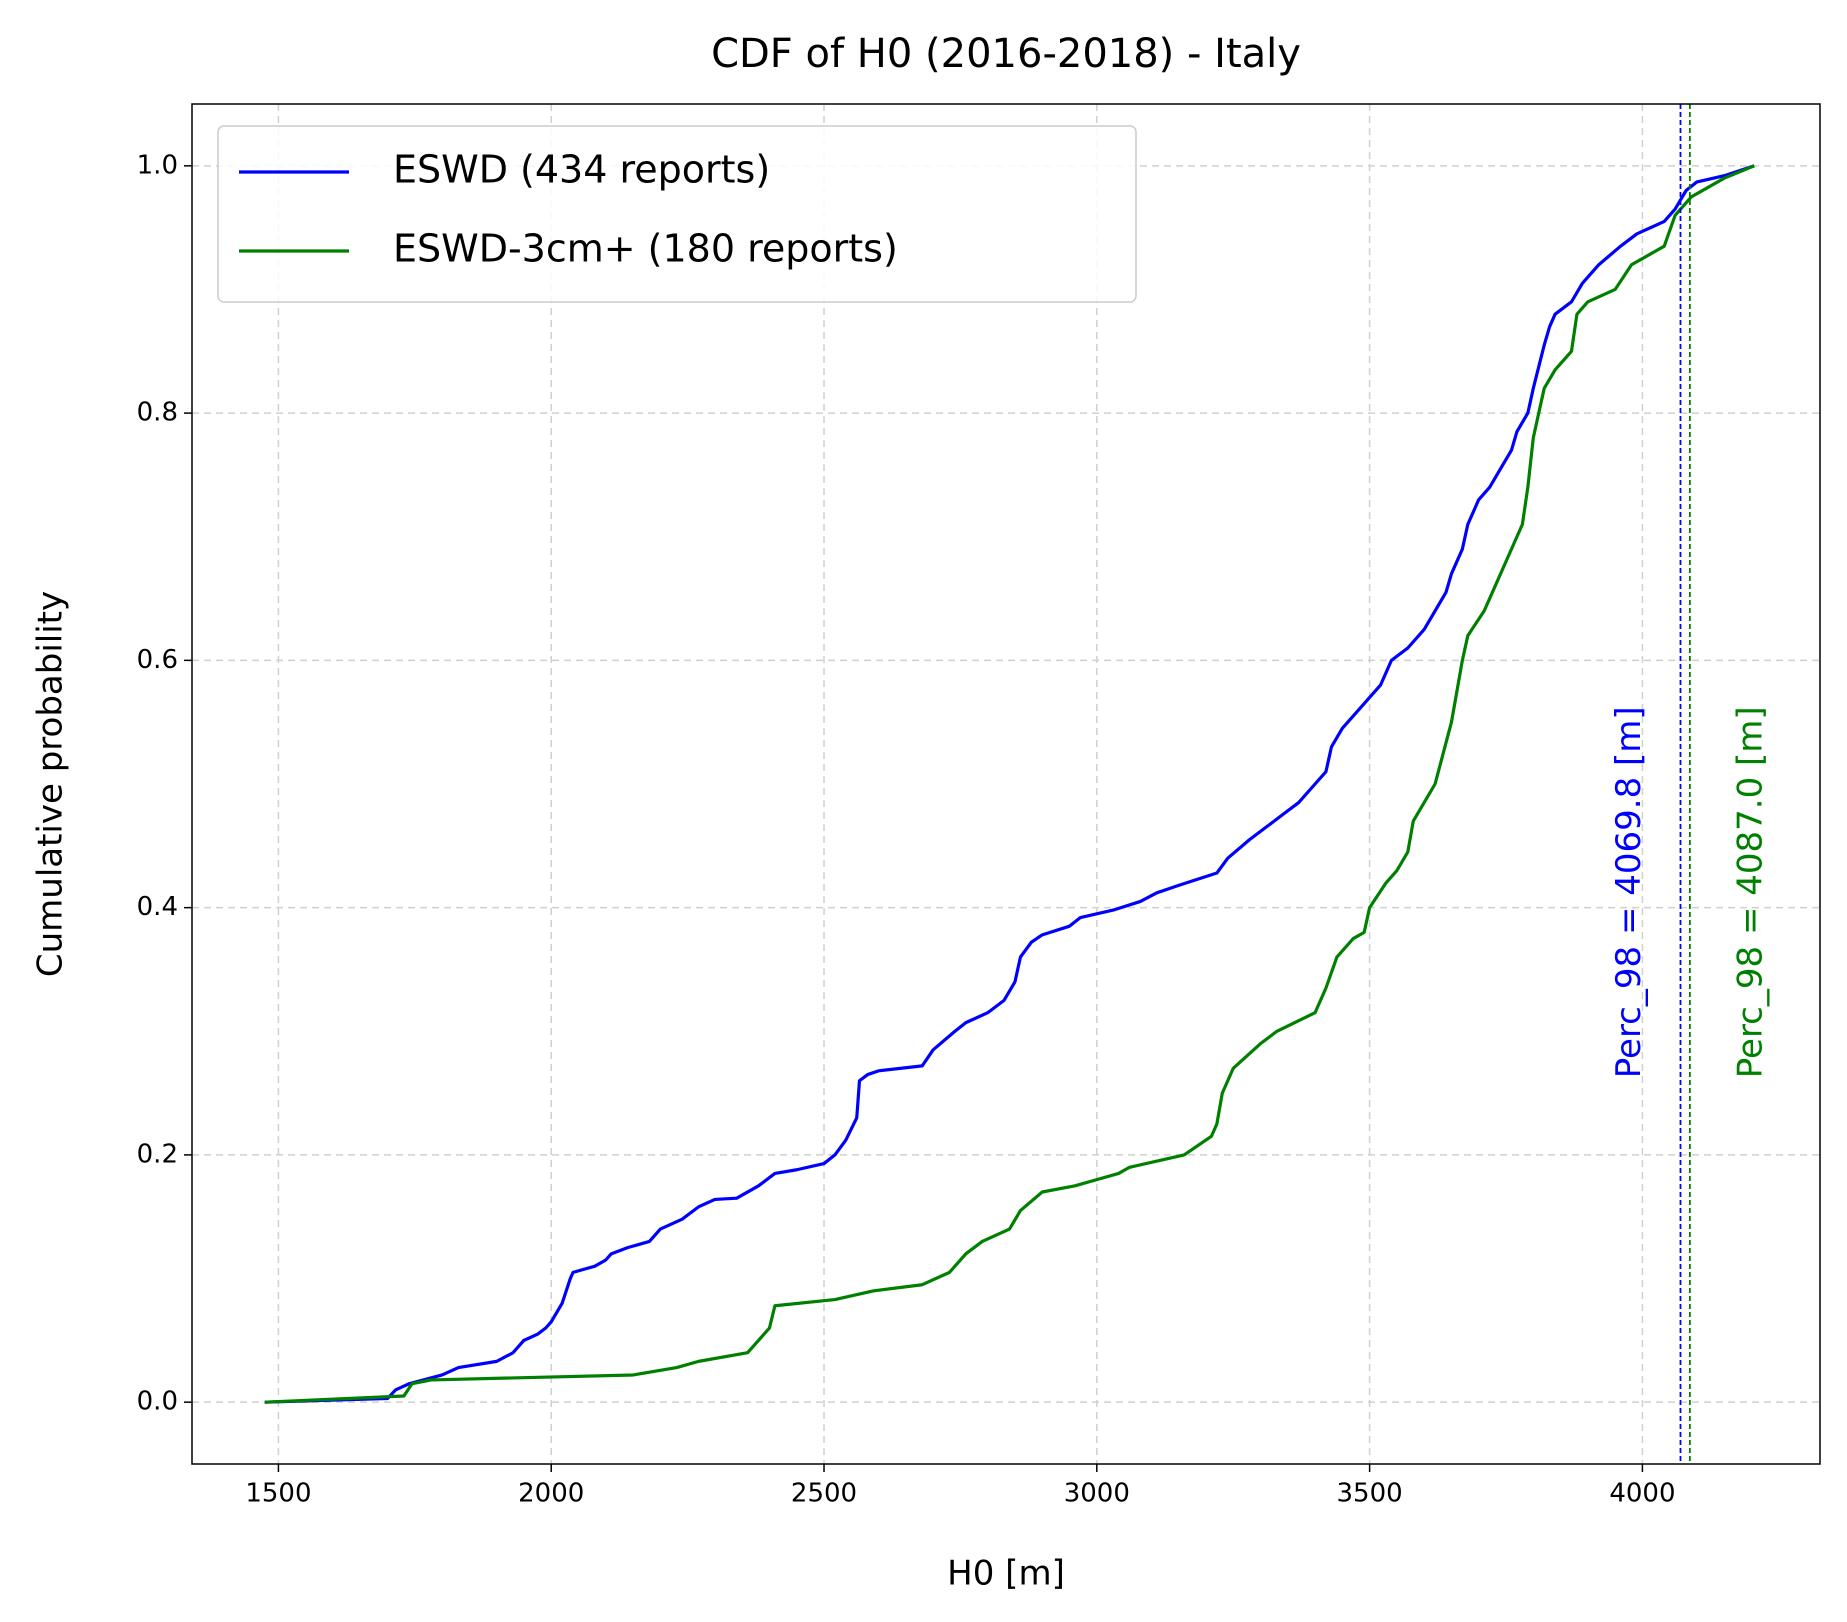 This screenshot has width=1847, height=1622. I want to click on y-tick-label: 0.4, so click(157, 907).